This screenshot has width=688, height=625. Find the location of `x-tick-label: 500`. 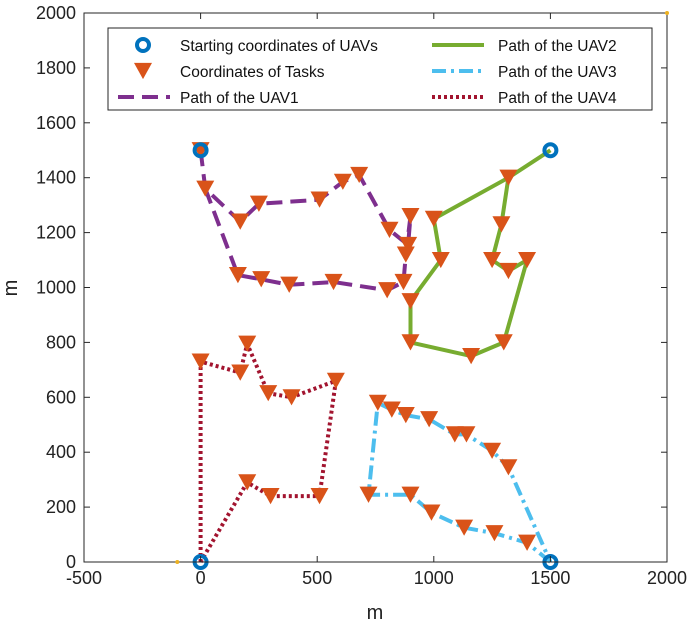

x-tick-label: 500 is located at coordinates (317, 578).